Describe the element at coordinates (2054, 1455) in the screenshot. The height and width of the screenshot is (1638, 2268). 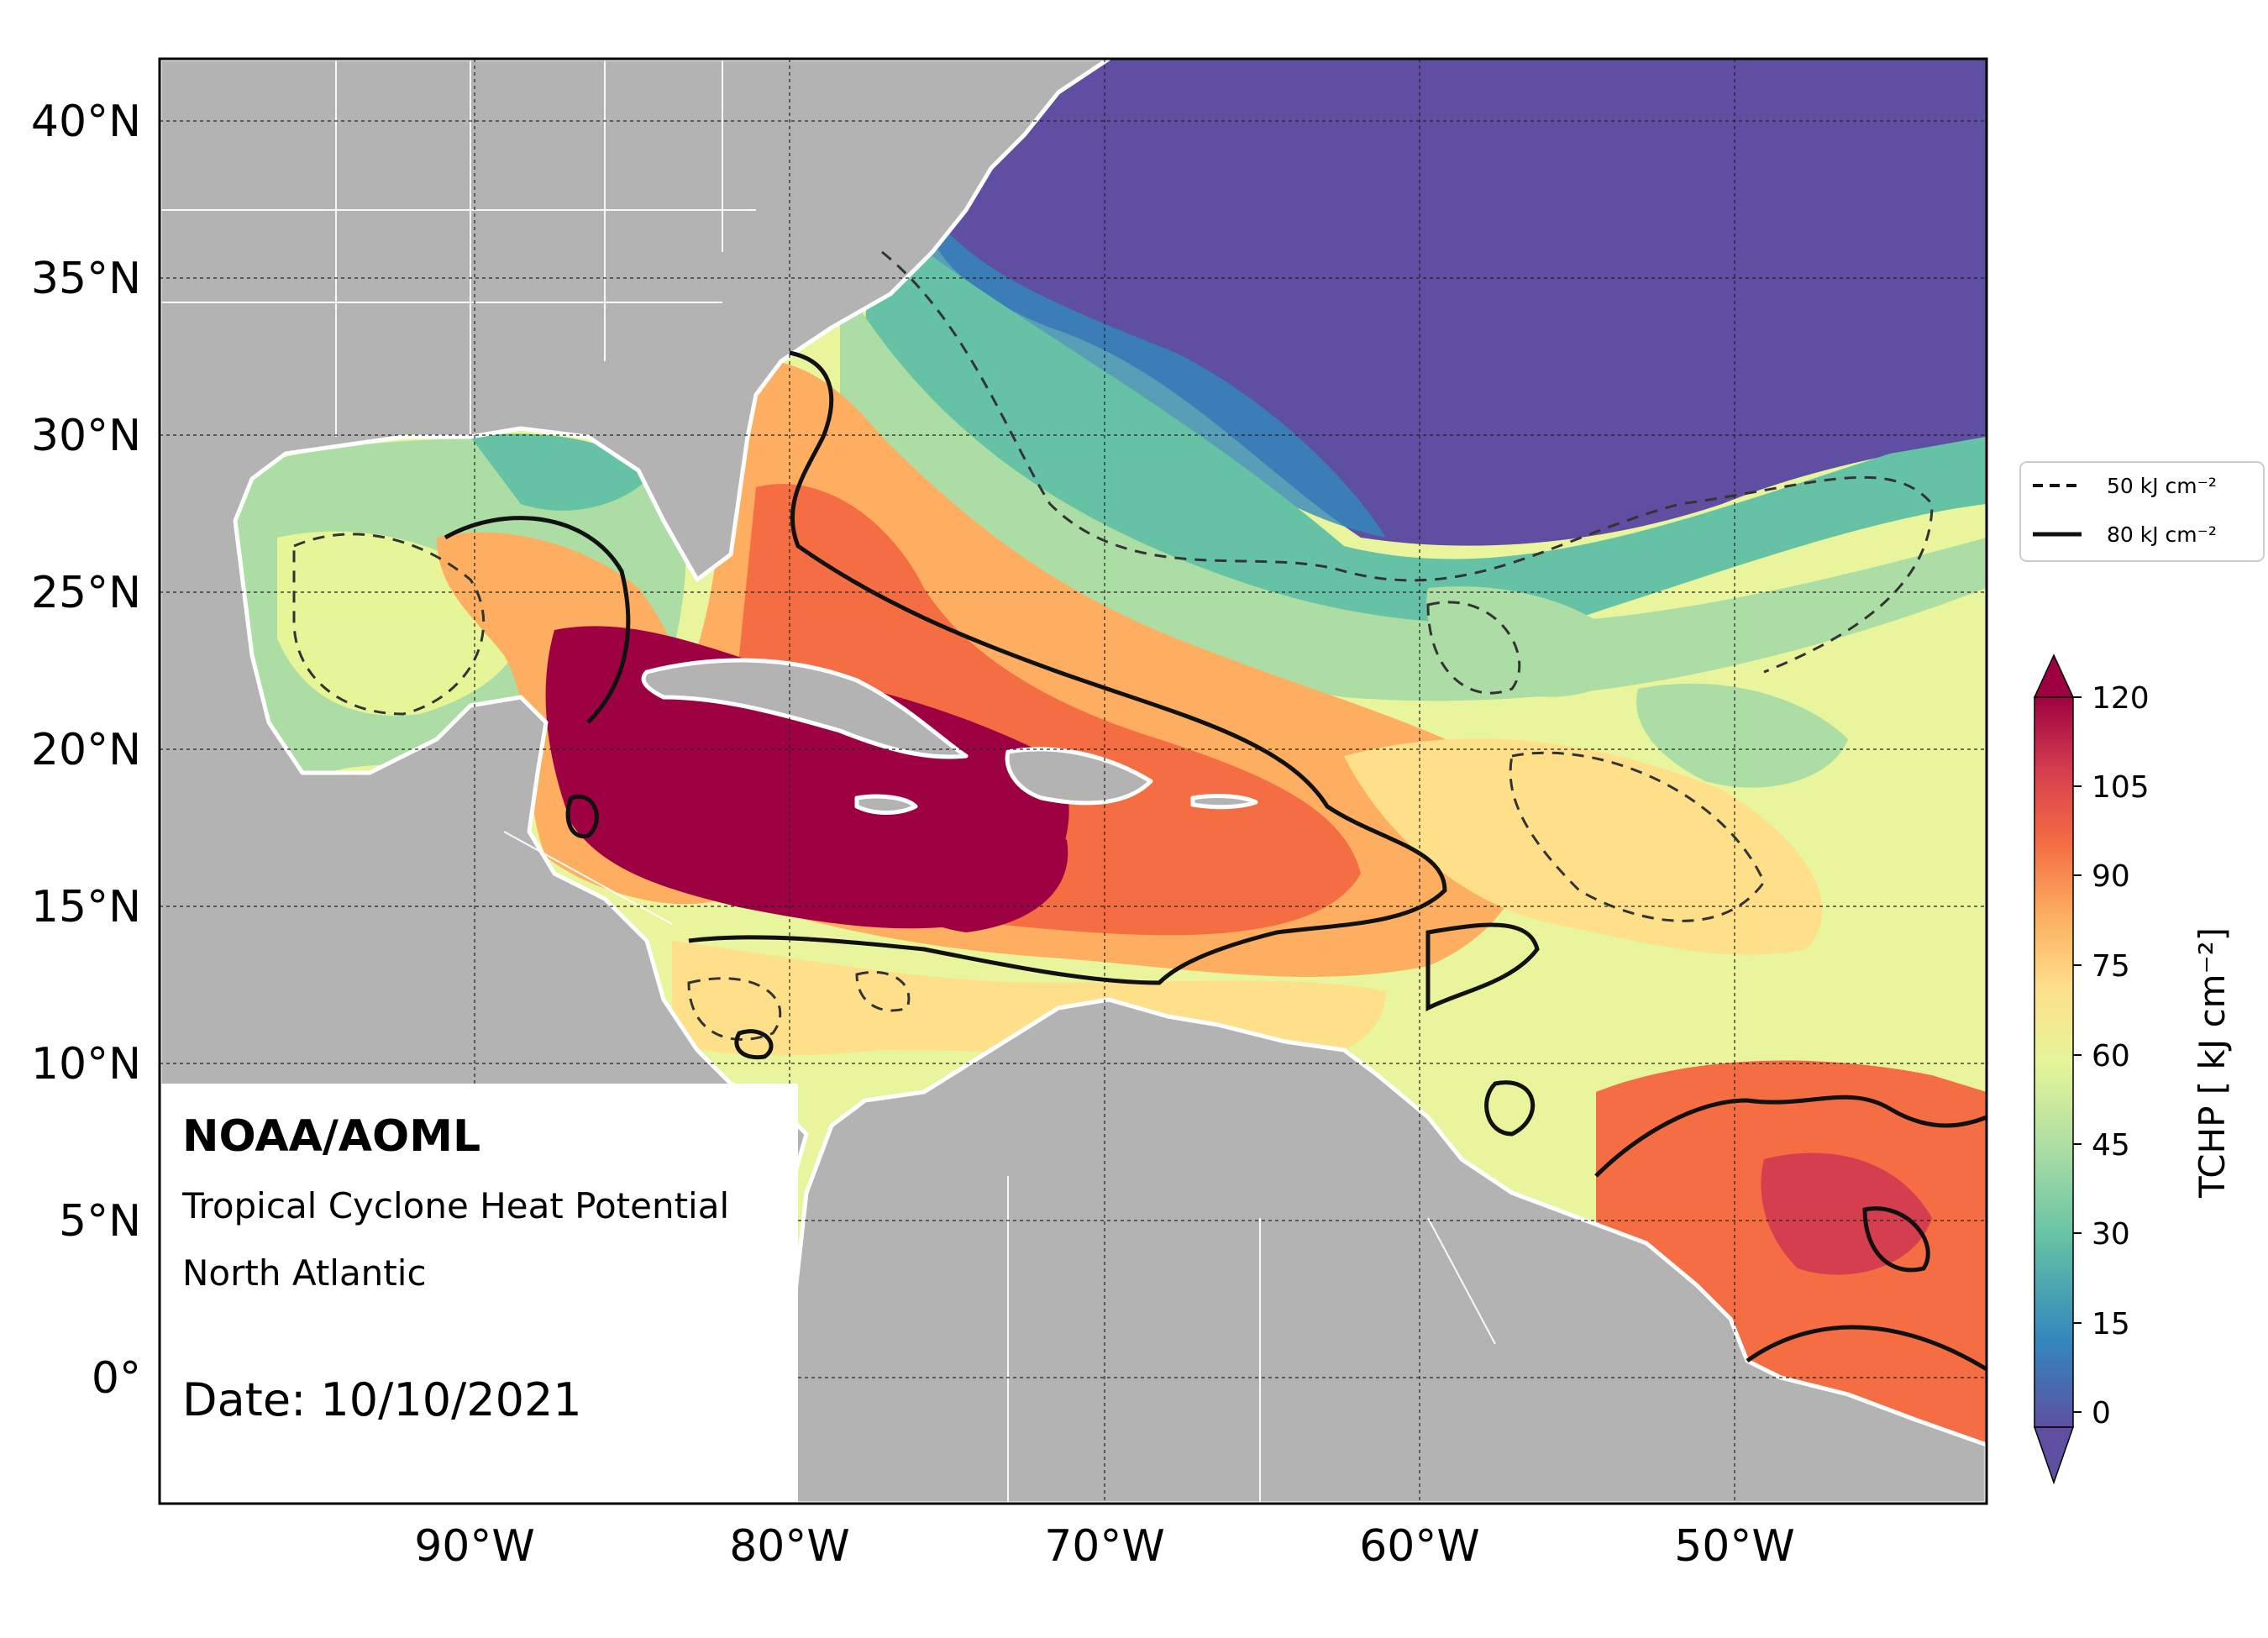
I see `colorbar-extend-bottom-icon` at that location.